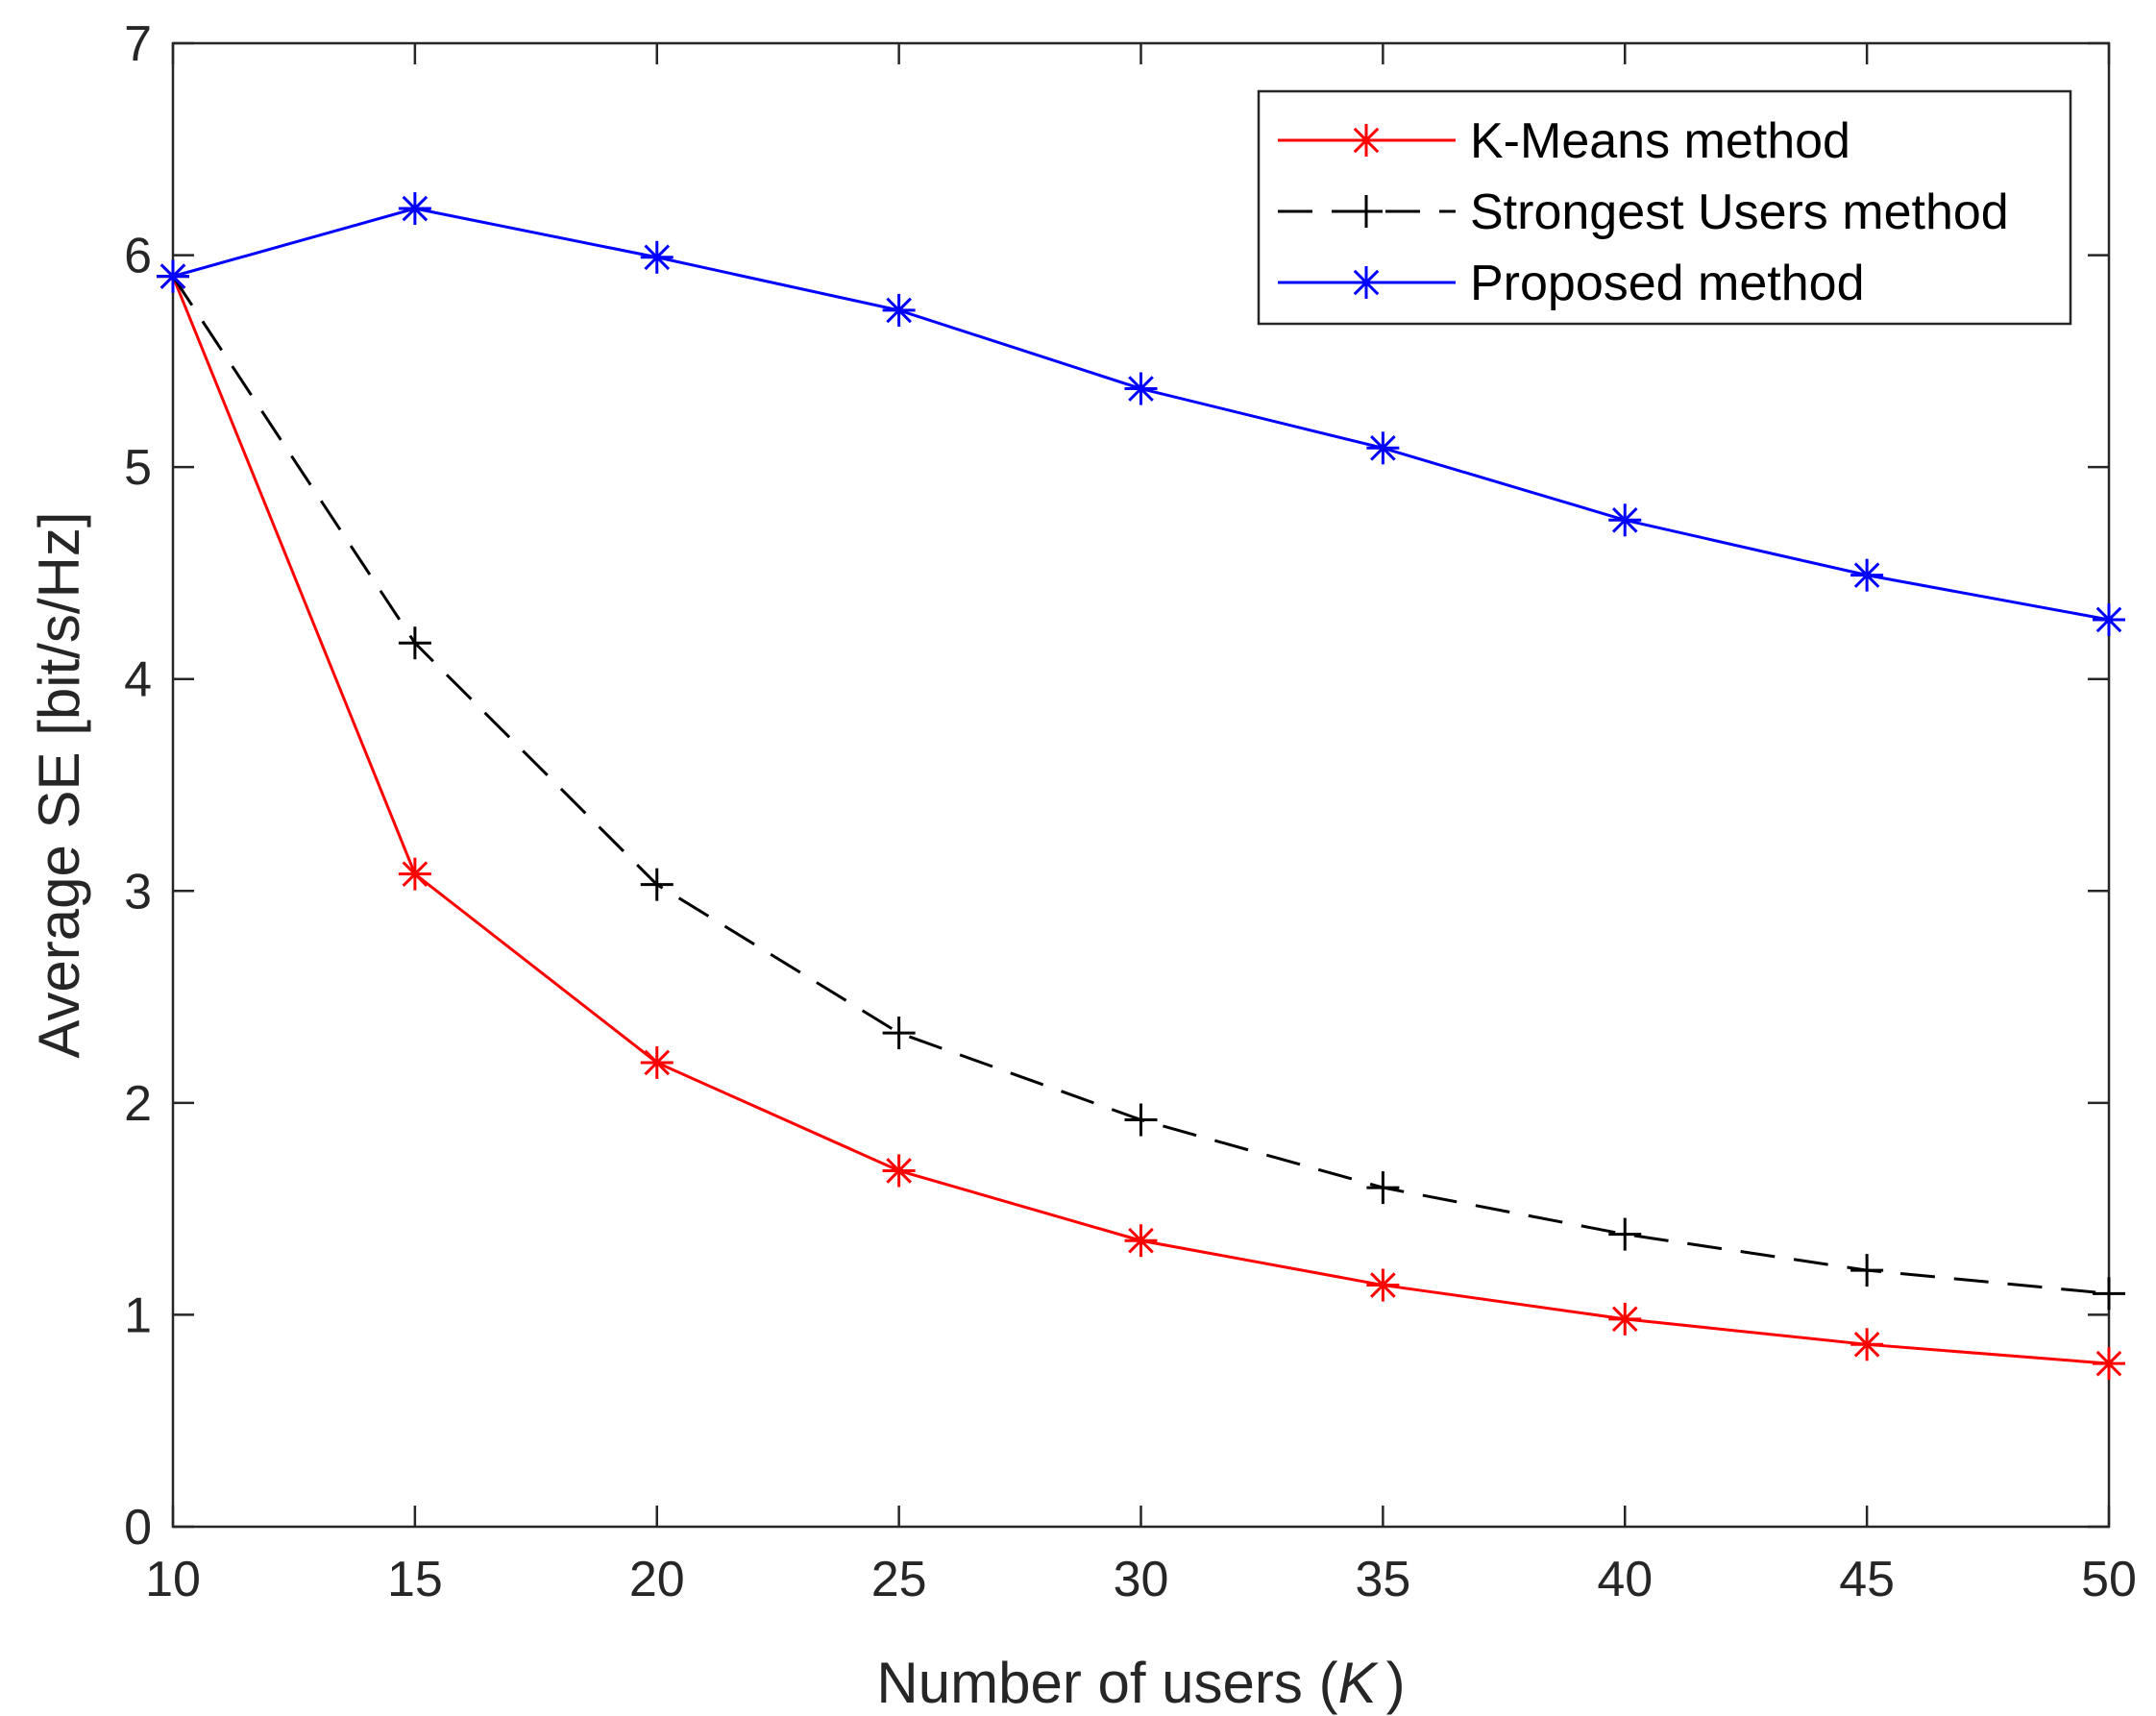 The width and height of the screenshot is (2156, 1716). I want to click on legend-label: Strongest Users method, so click(1739, 212).